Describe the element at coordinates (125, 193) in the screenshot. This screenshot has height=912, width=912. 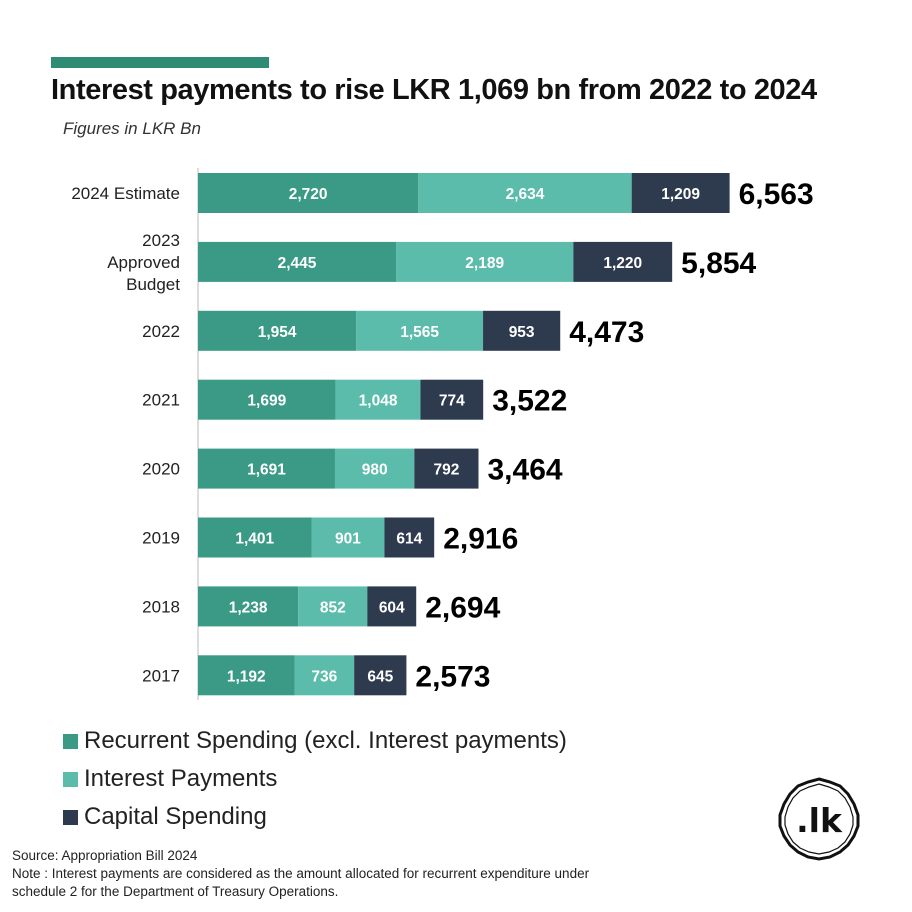
I see `category-label: 2024 Estimate` at that location.